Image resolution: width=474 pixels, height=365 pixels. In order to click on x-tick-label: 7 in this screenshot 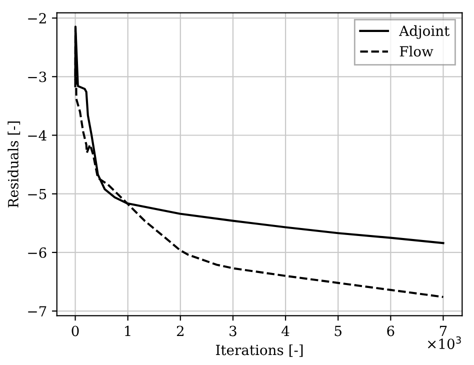, I will do `click(443, 331)`.